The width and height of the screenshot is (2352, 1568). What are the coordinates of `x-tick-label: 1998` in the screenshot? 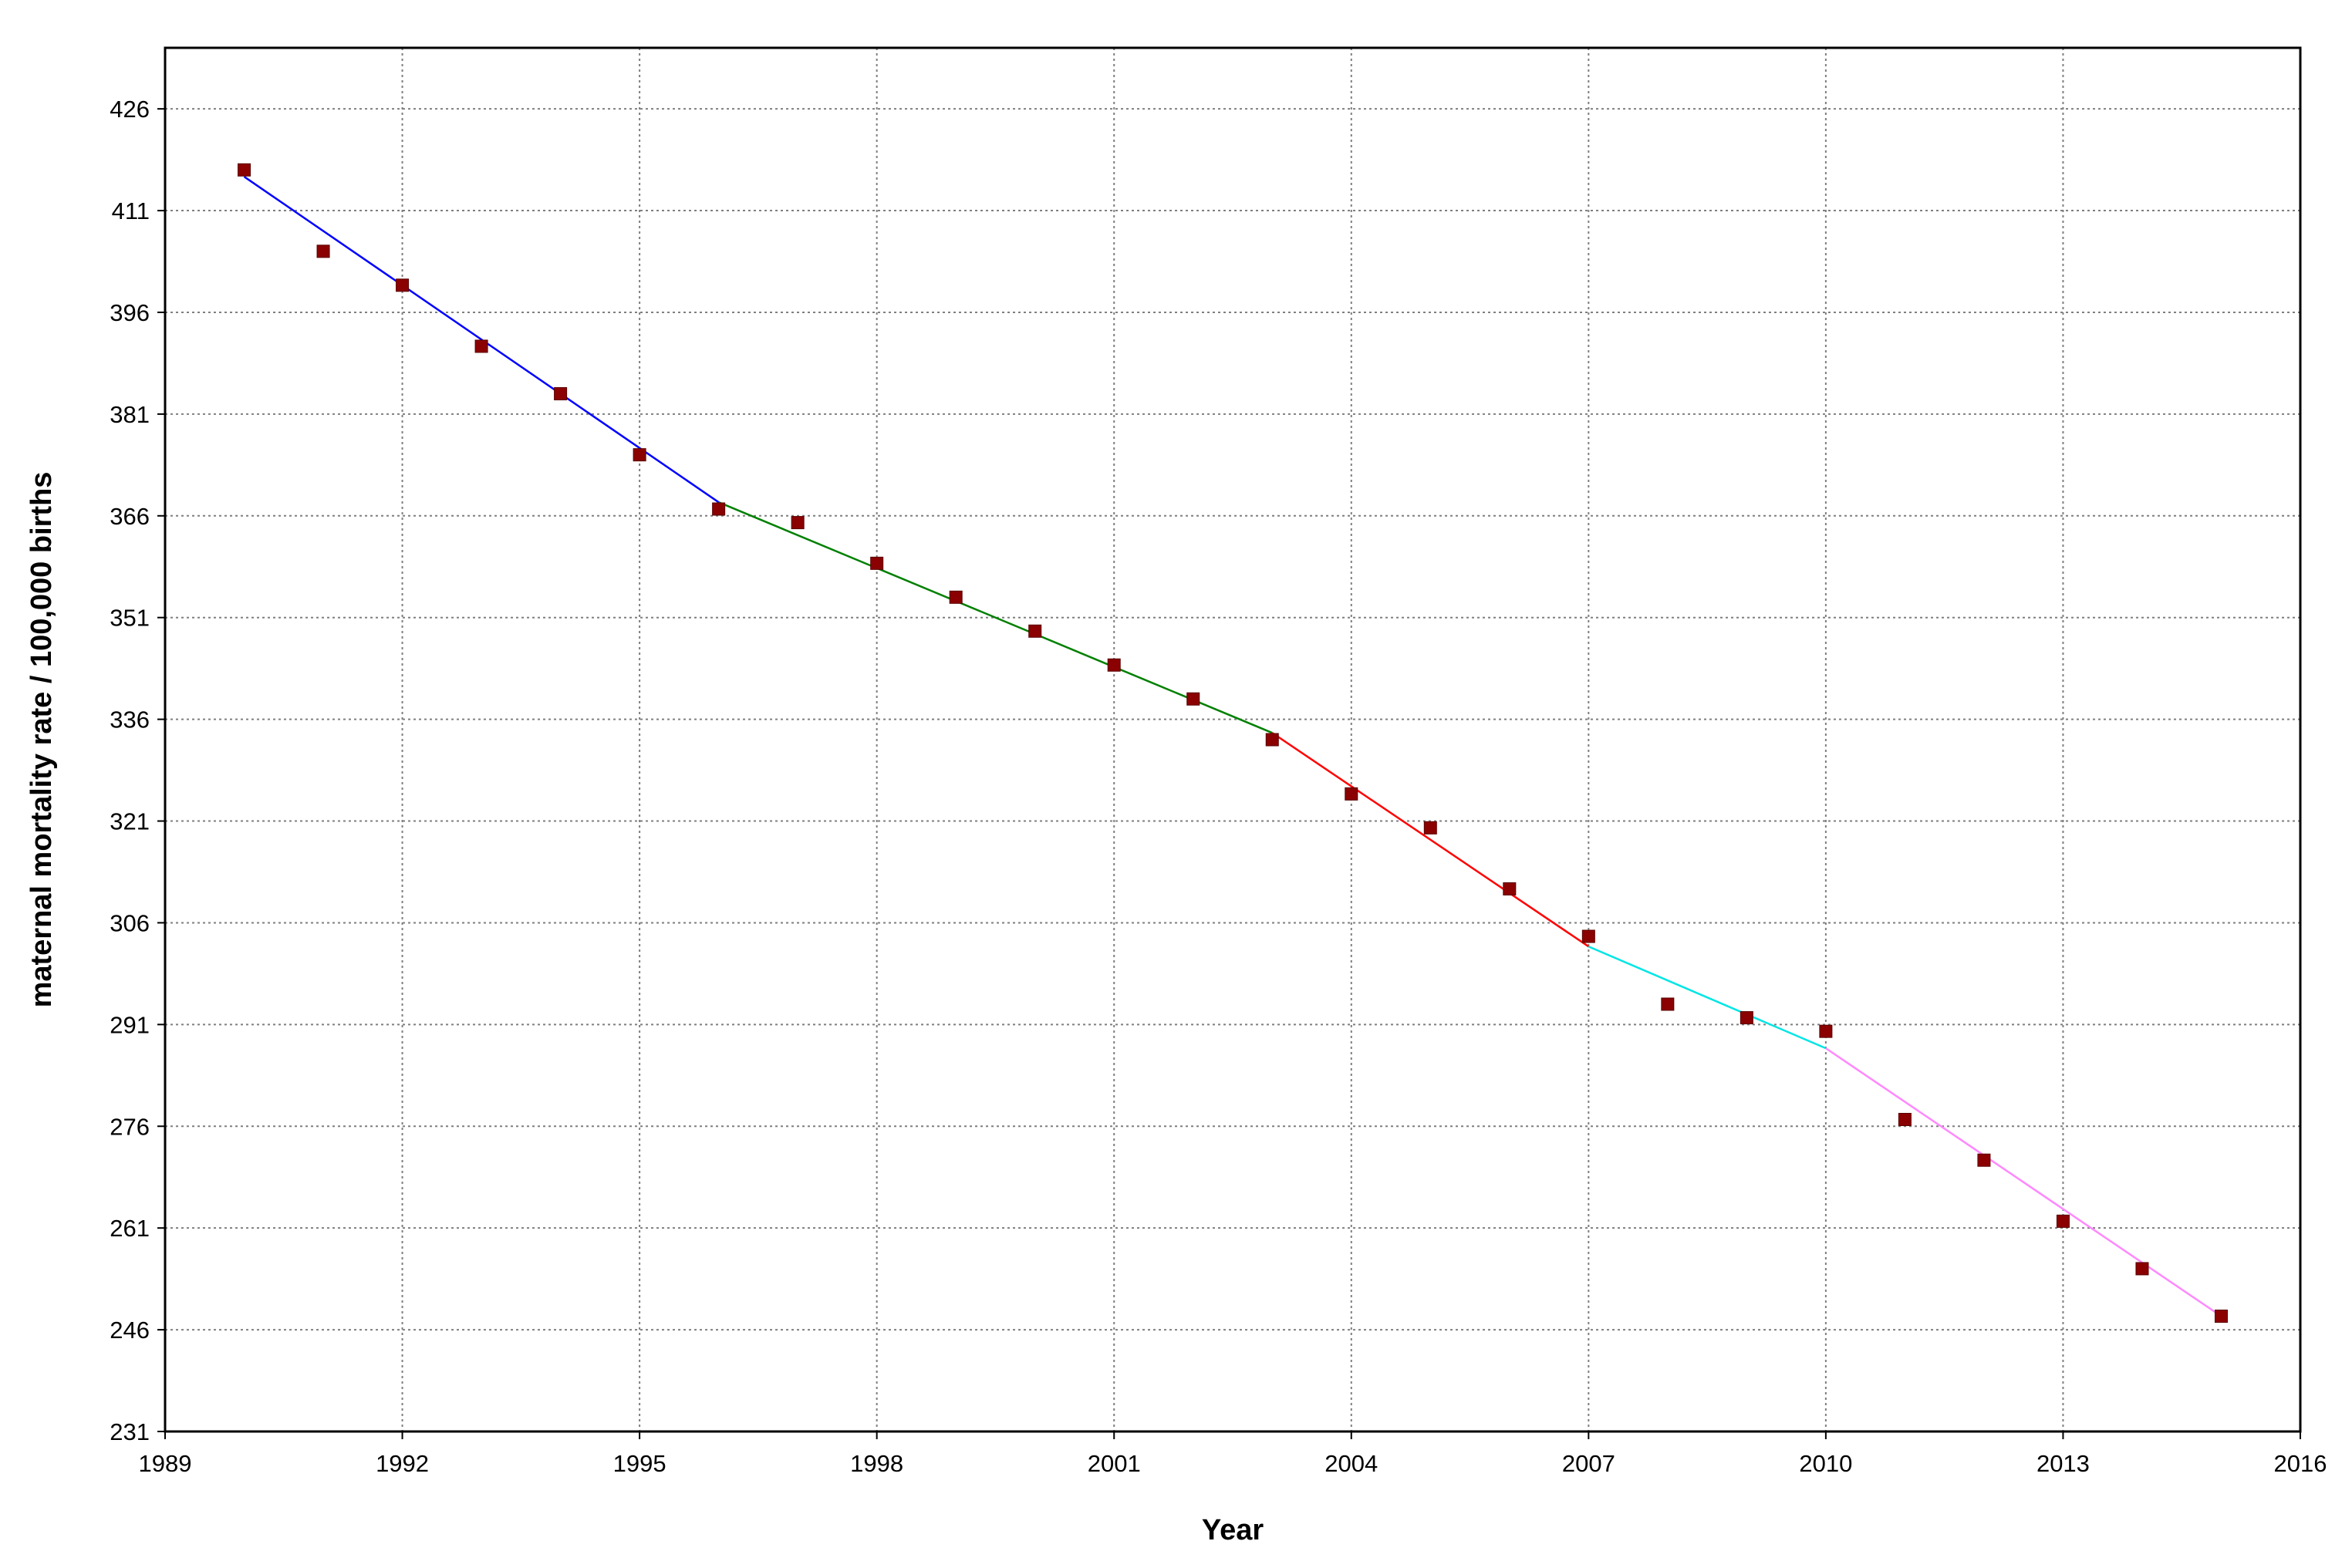 It's located at (876, 1464).